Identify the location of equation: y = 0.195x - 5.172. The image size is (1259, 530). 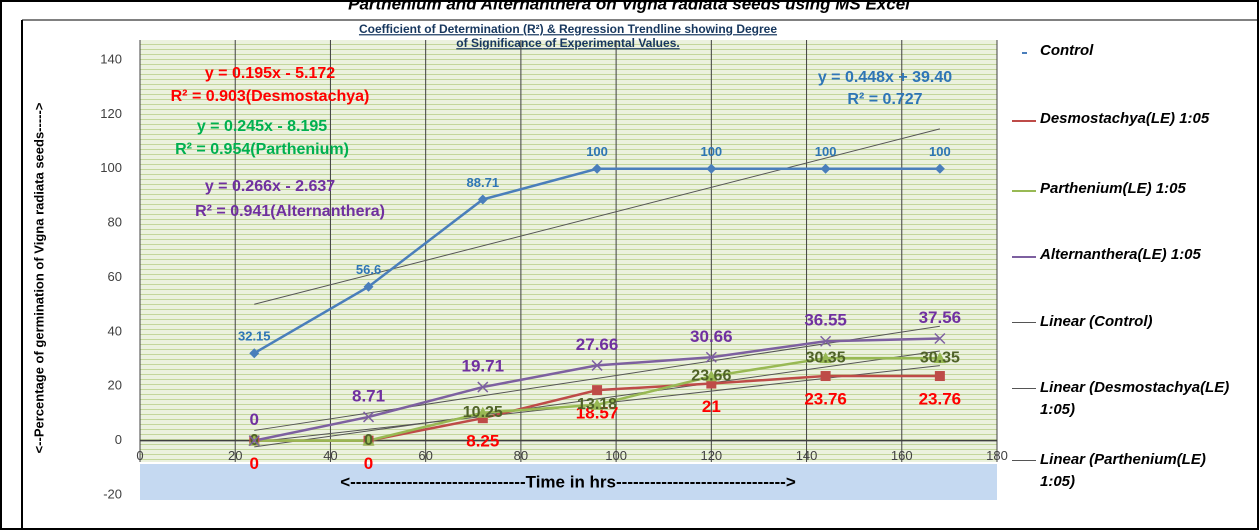
(270, 73).